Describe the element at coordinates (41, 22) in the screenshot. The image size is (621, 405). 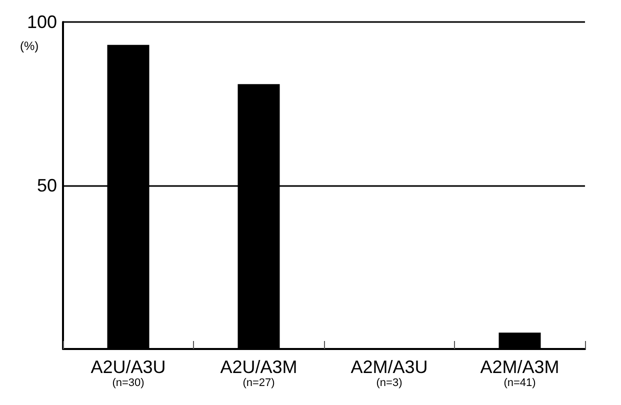
I see `y-tick-label: 100` at that location.